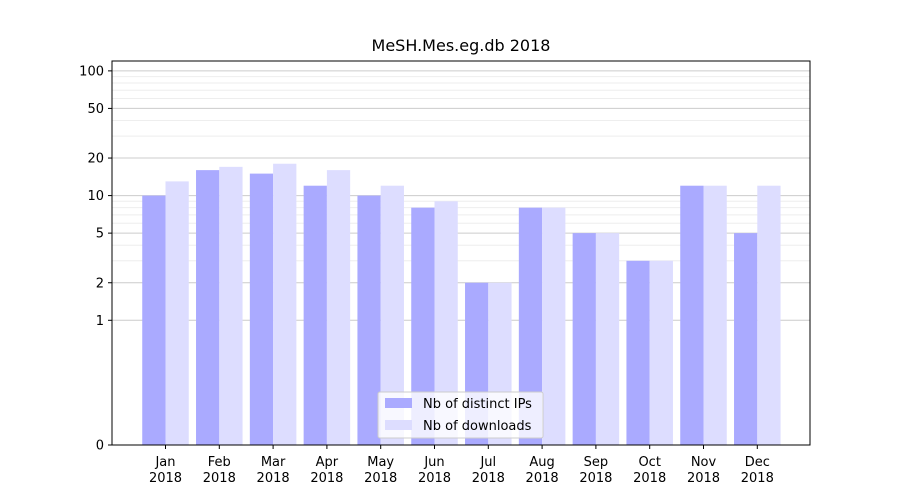 This screenshot has width=900, height=500. What do you see at coordinates (477, 404) in the screenshot?
I see `legend-label-distinct-ips: Nb of distinct IPs` at bounding box center [477, 404].